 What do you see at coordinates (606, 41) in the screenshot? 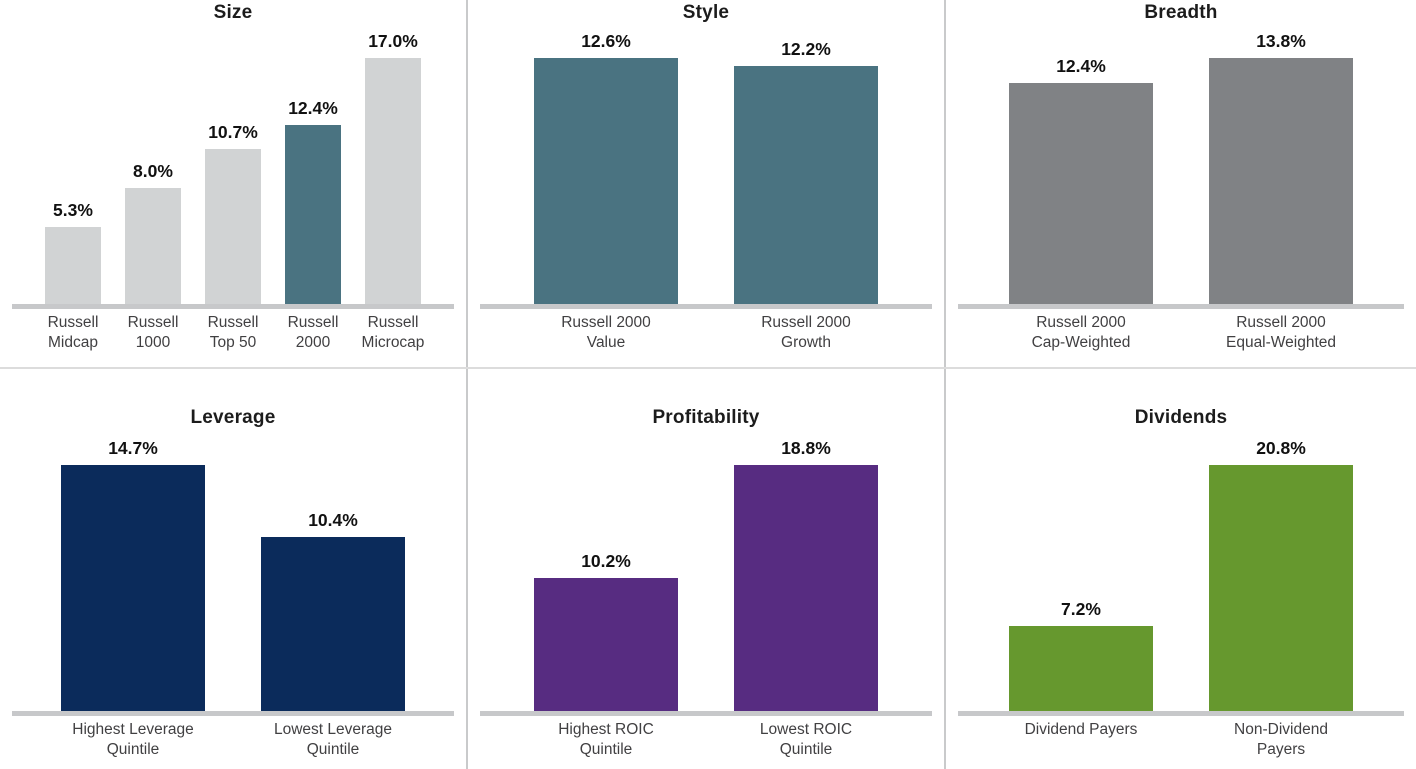
I see `bar-value-label: 12.6%` at bounding box center [606, 41].